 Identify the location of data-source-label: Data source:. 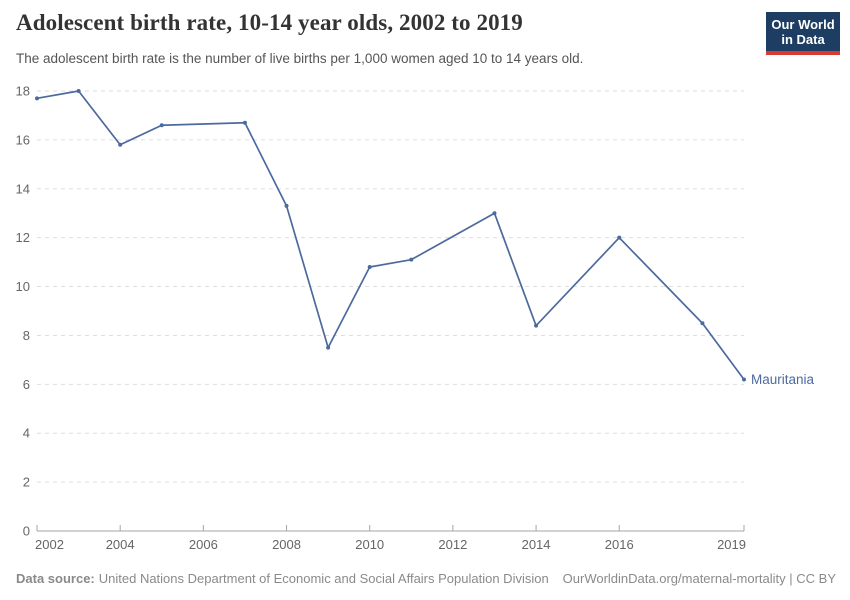
(55, 578).